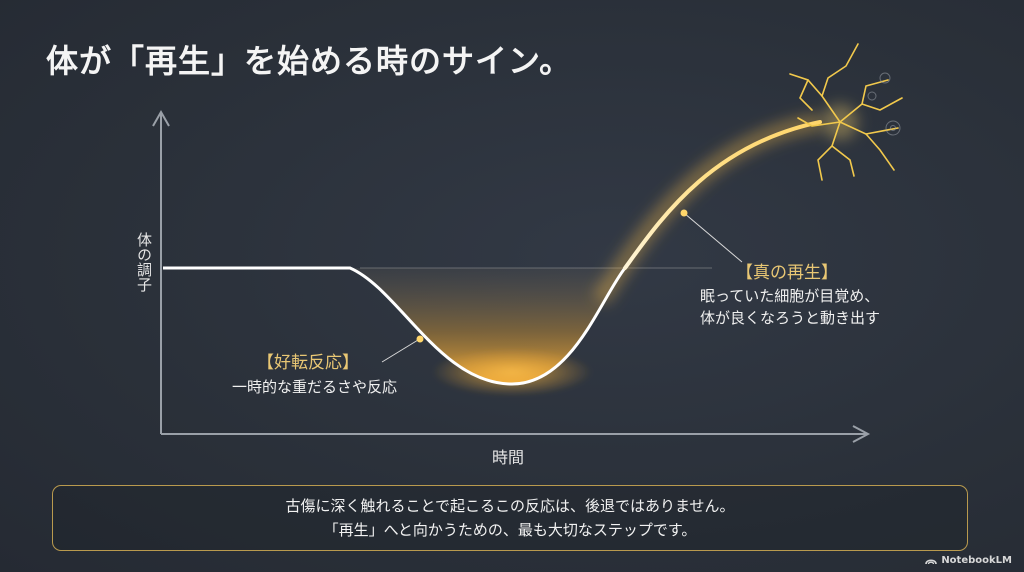  I want to click on x-axis-label: 時間, so click(508, 457).